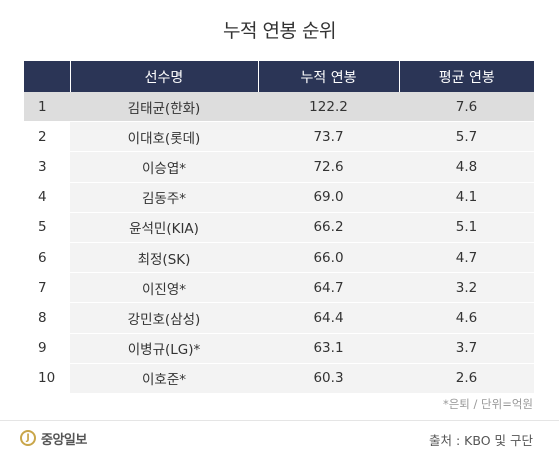 This screenshot has height=456, width=559. What do you see at coordinates (47, 348) in the screenshot?
I see `rank-cell: 9` at bounding box center [47, 348].